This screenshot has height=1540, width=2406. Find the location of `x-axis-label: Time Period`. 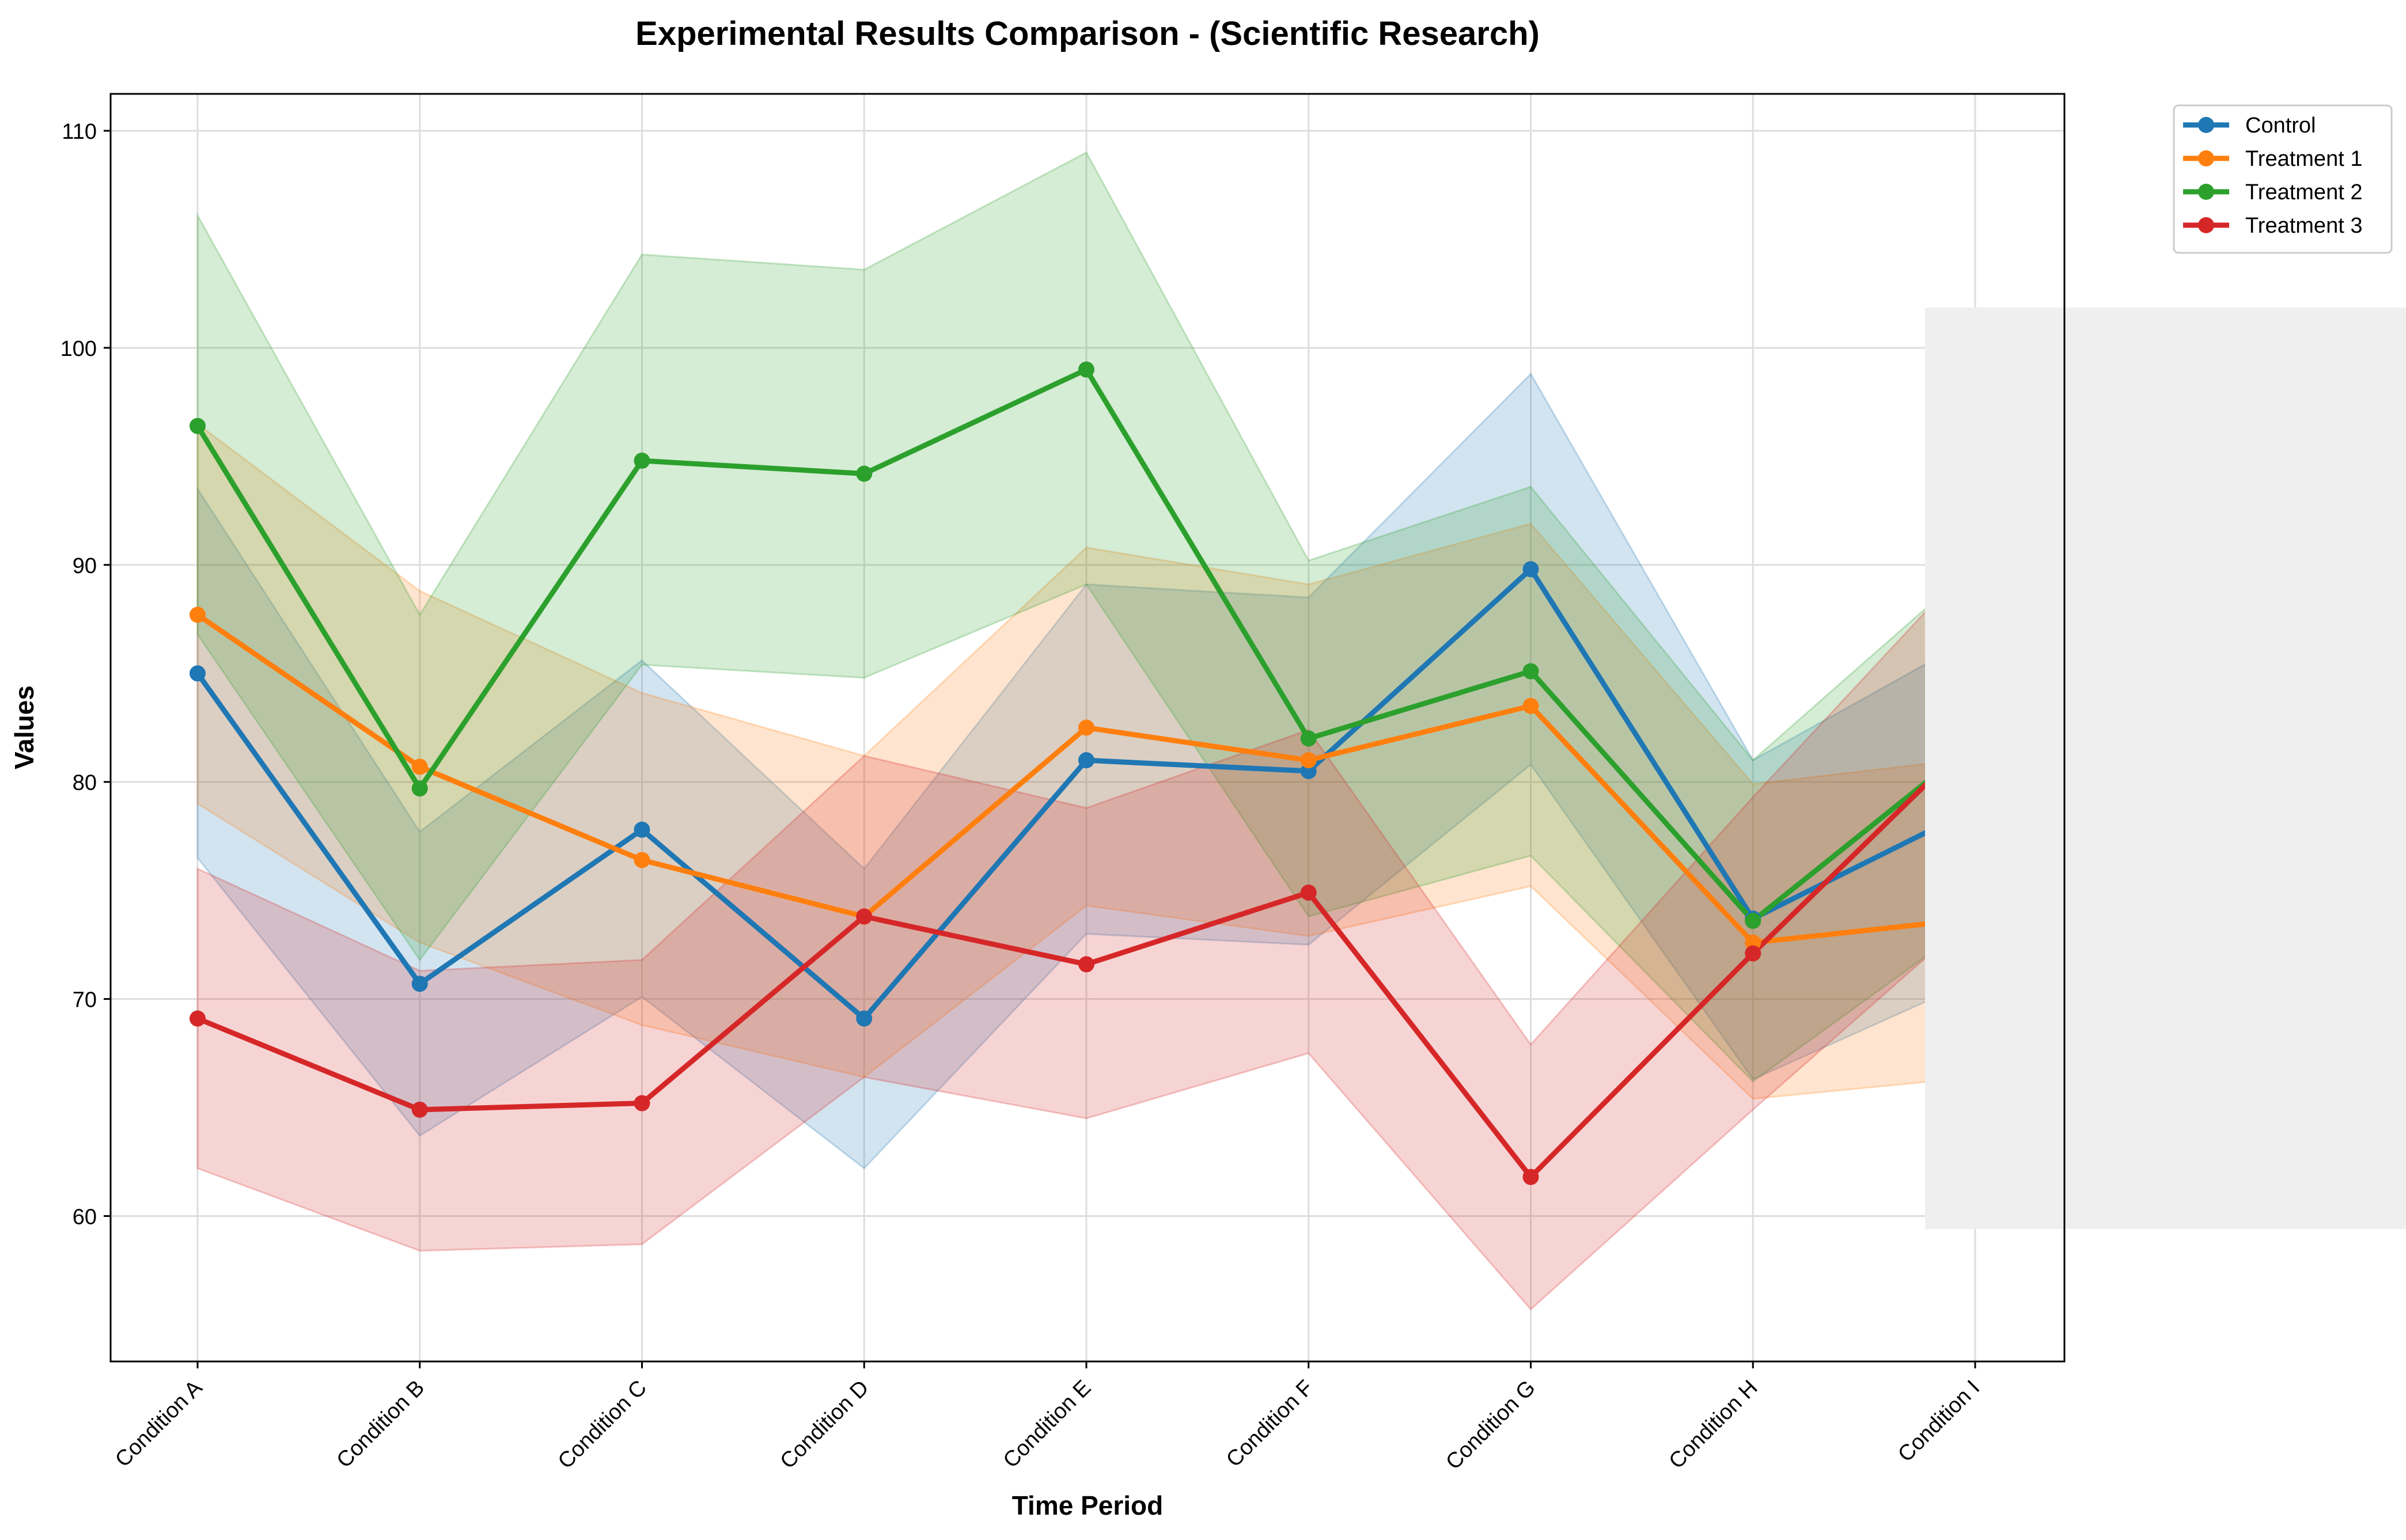

x-axis-label: Time Period is located at coordinates (1087, 1505).